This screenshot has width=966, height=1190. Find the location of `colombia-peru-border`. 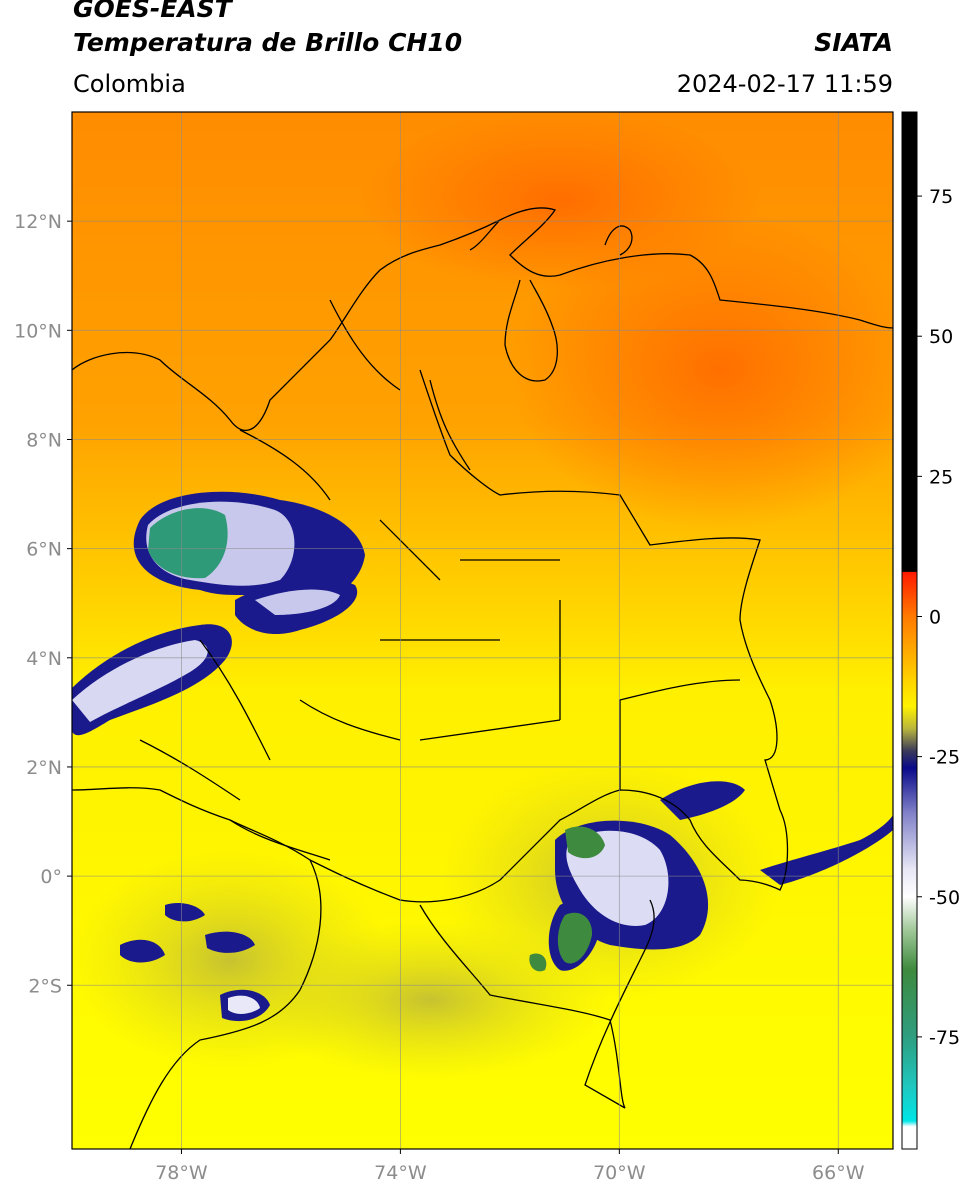

colombia-peru-border is located at coordinates (537, 1004).